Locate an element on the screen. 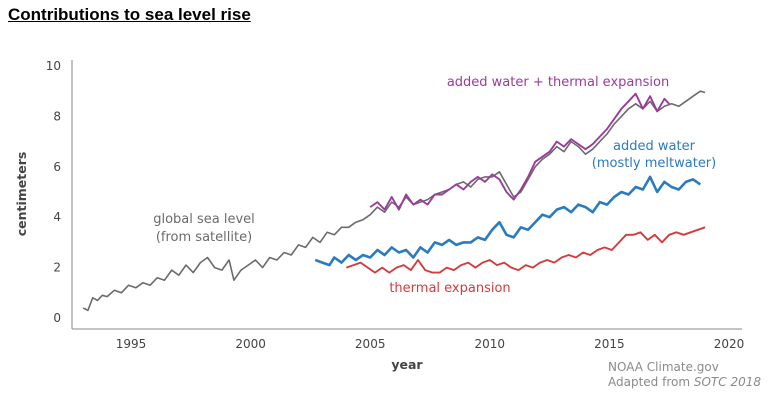  y-tick-label: 8 is located at coordinates (57, 116).